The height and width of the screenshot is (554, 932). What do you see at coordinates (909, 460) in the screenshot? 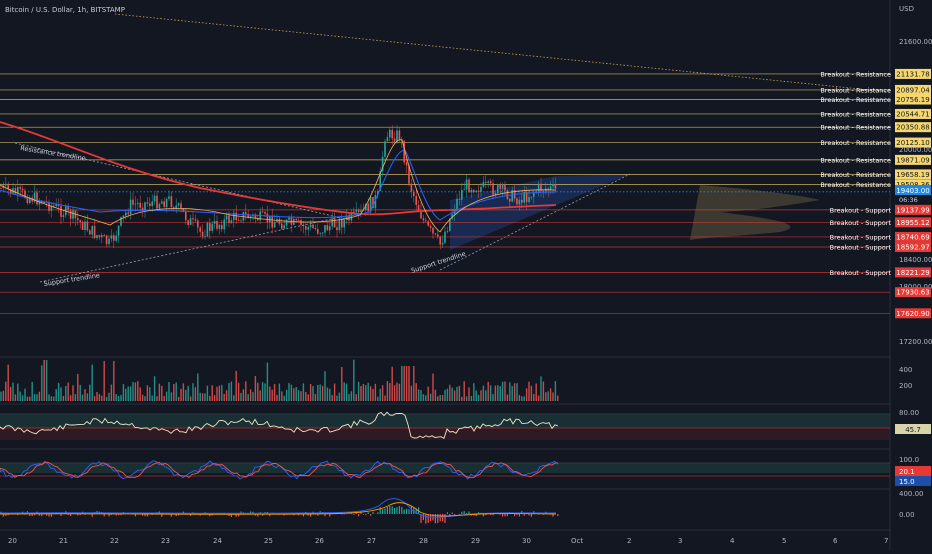
I see `stoch-axis-tick: 100.0` at bounding box center [909, 460].